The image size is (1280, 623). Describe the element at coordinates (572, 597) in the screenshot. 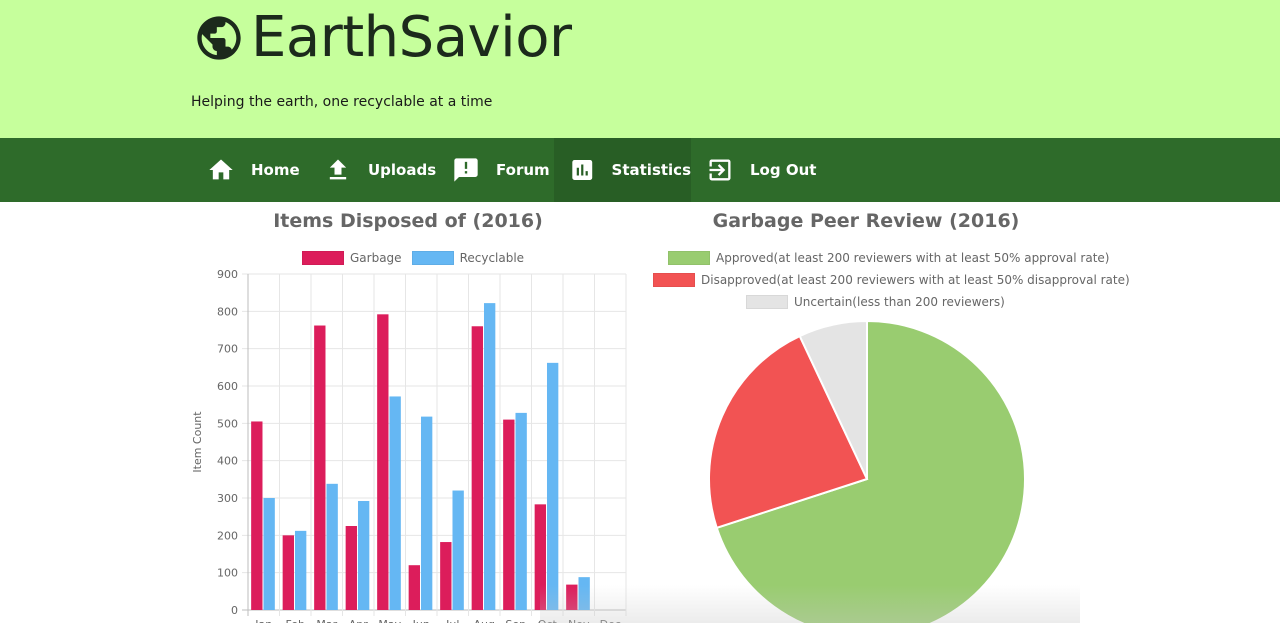

I see `bar-garbage-nov` at that location.